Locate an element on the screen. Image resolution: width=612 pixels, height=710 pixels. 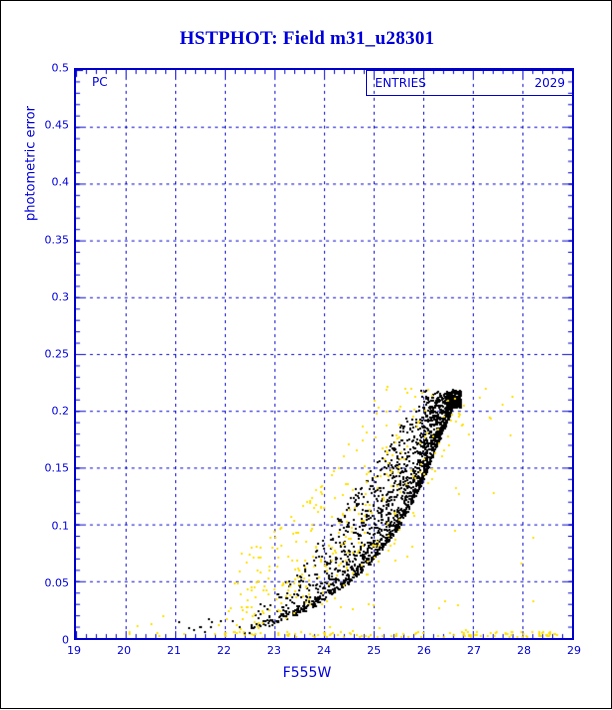
x-tick-label: 27 is located at coordinates (474, 650).